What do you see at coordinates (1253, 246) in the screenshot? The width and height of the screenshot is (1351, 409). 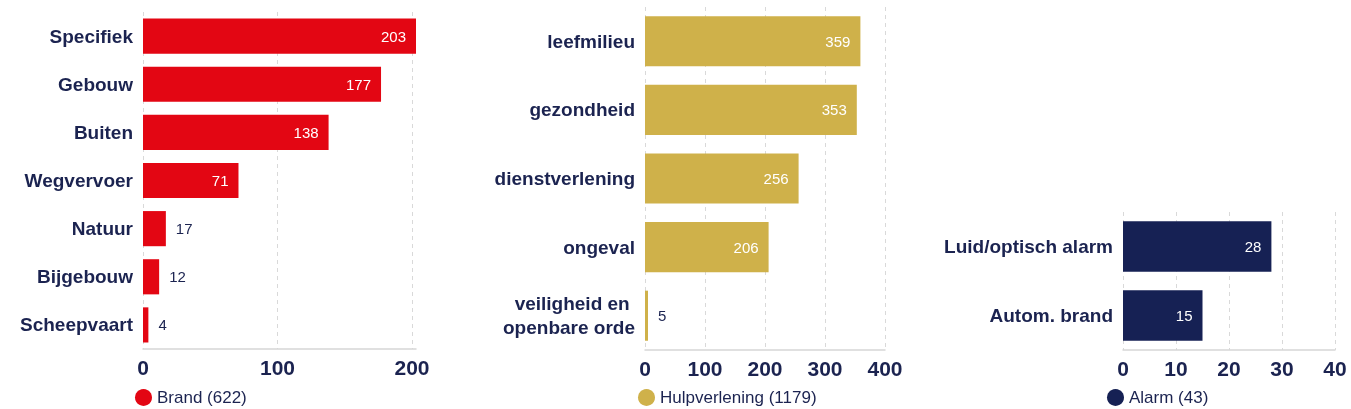 I see `data-label: 28` at bounding box center [1253, 246].